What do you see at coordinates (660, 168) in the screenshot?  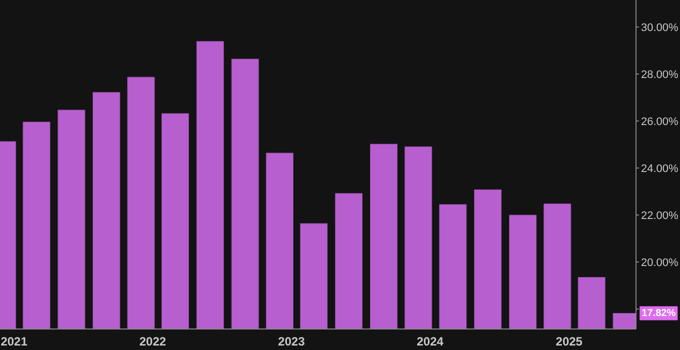 I see `y-tick-label: 24.00%` at bounding box center [660, 168].